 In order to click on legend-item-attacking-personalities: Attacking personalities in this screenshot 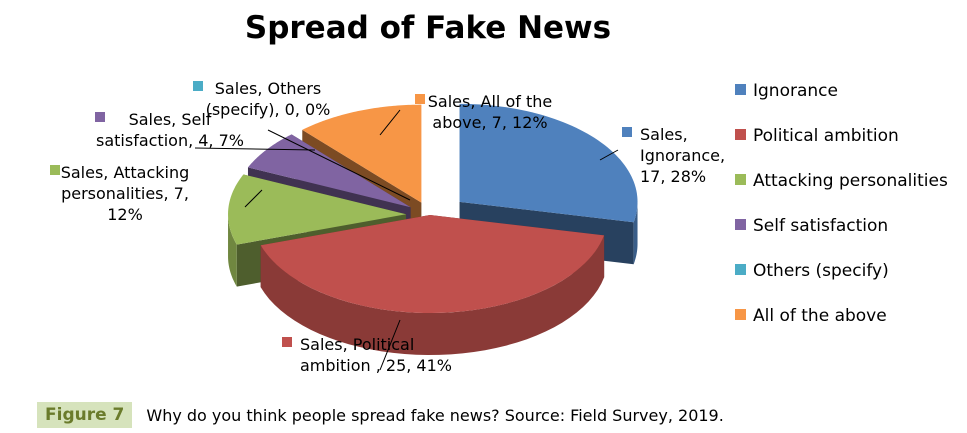, I will do `click(841, 181)`.